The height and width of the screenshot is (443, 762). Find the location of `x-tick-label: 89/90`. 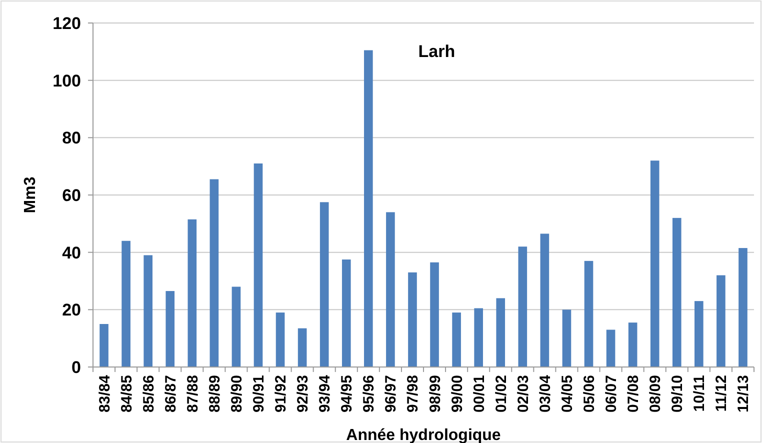

x-tick-label: 89/90 is located at coordinates (237, 394).